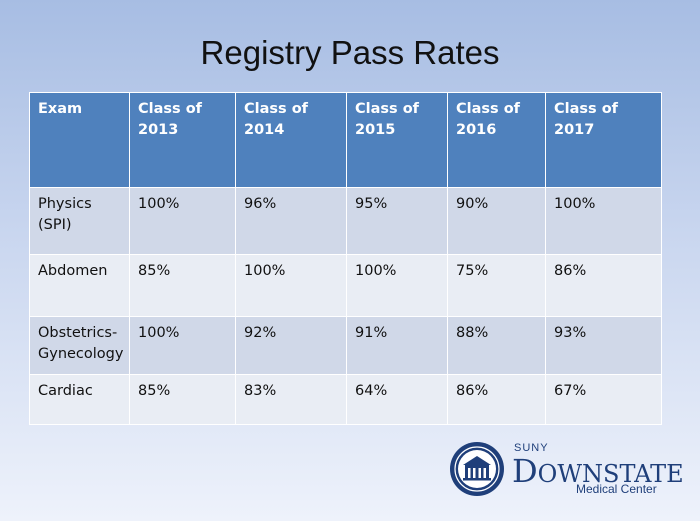  I want to click on exam-cell: Physics (SPI), so click(79, 221).